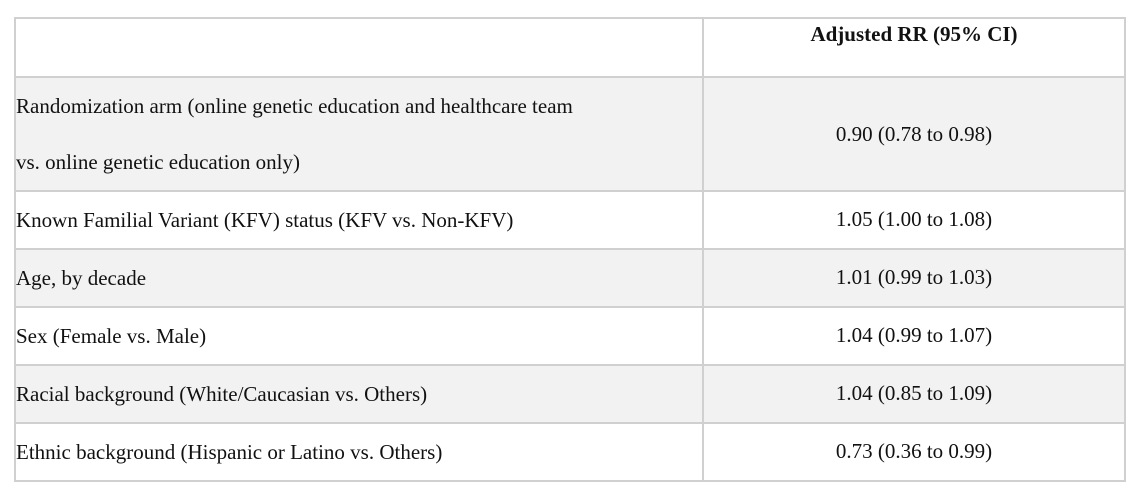  I want to click on row-label-cell: Sex (Female vs. Male), so click(359, 336).